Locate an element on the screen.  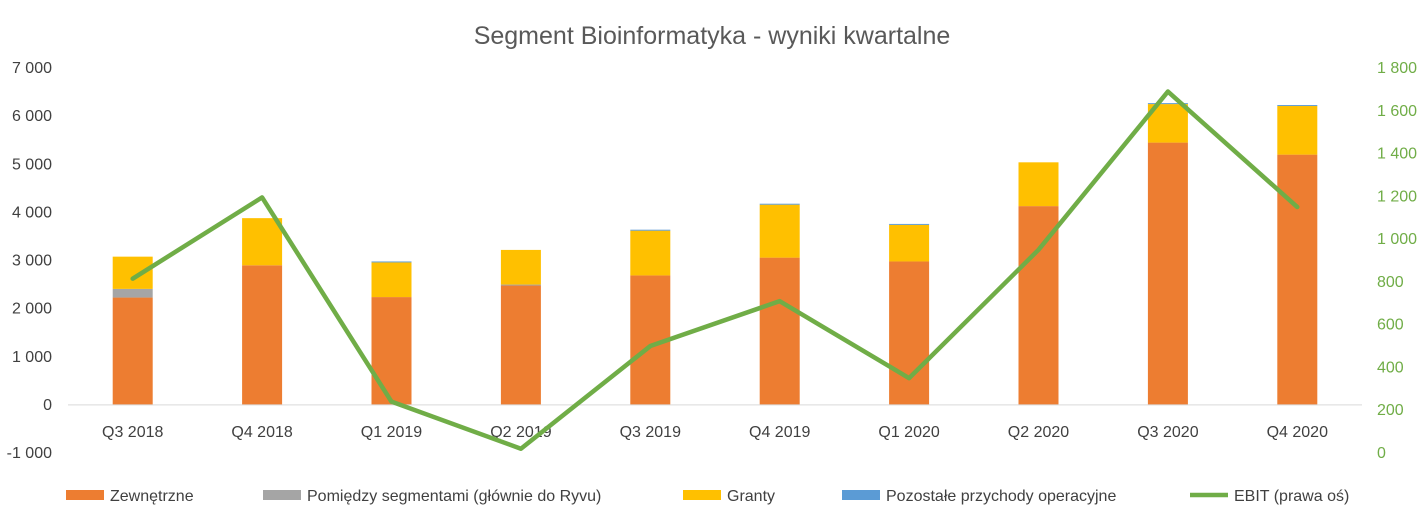
y-right-tick-label: 1 600 is located at coordinates (1397, 111).